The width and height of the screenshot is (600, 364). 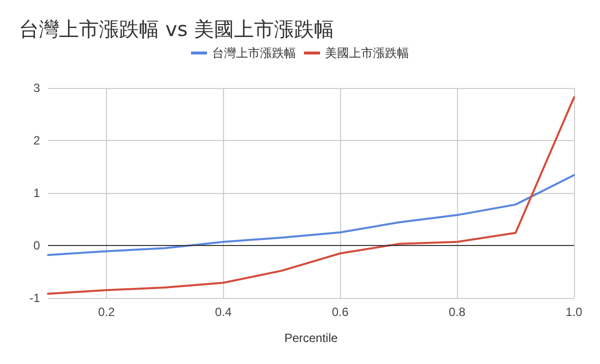 What do you see at coordinates (176, 29) in the screenshot?
I see `chart-title: 台灣上市漲跌幅 vs 美國上市漲跌幅` at bounding box center [176, 29].